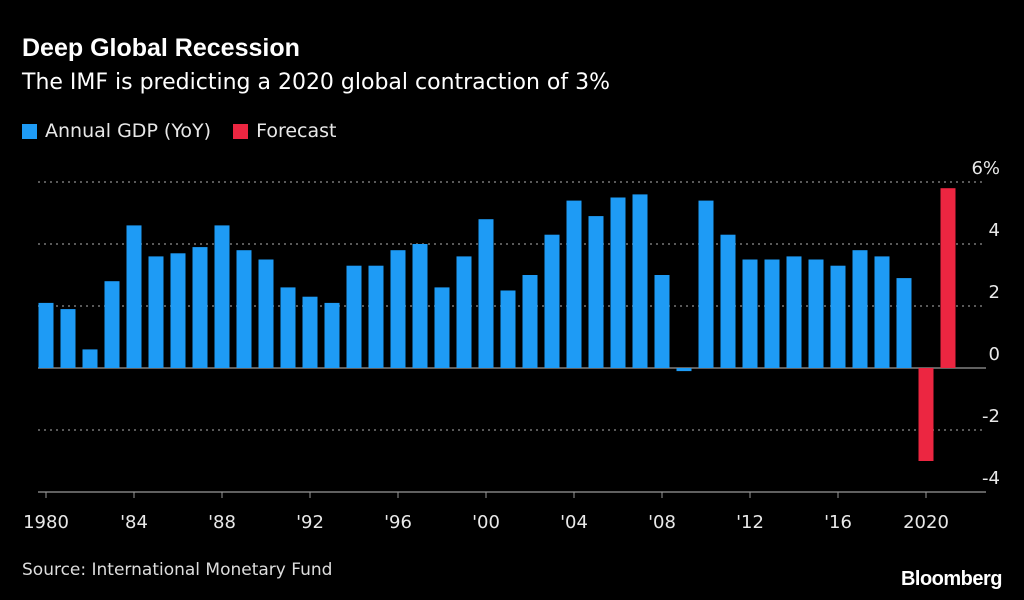  I want to click on legend-swatch-forecast, so click(241, 131).